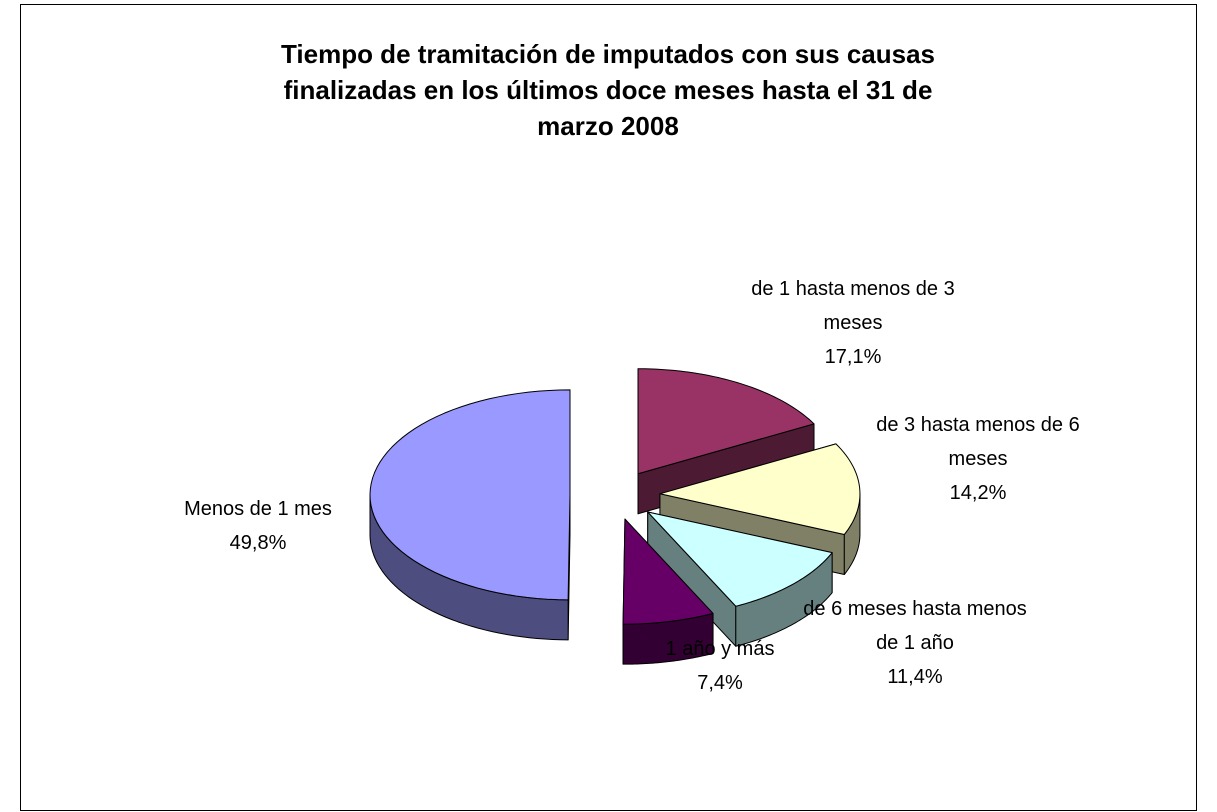 This screenshot has height=812, width=1217. I want to click on value-label: 11,4%, so click(915, 677).